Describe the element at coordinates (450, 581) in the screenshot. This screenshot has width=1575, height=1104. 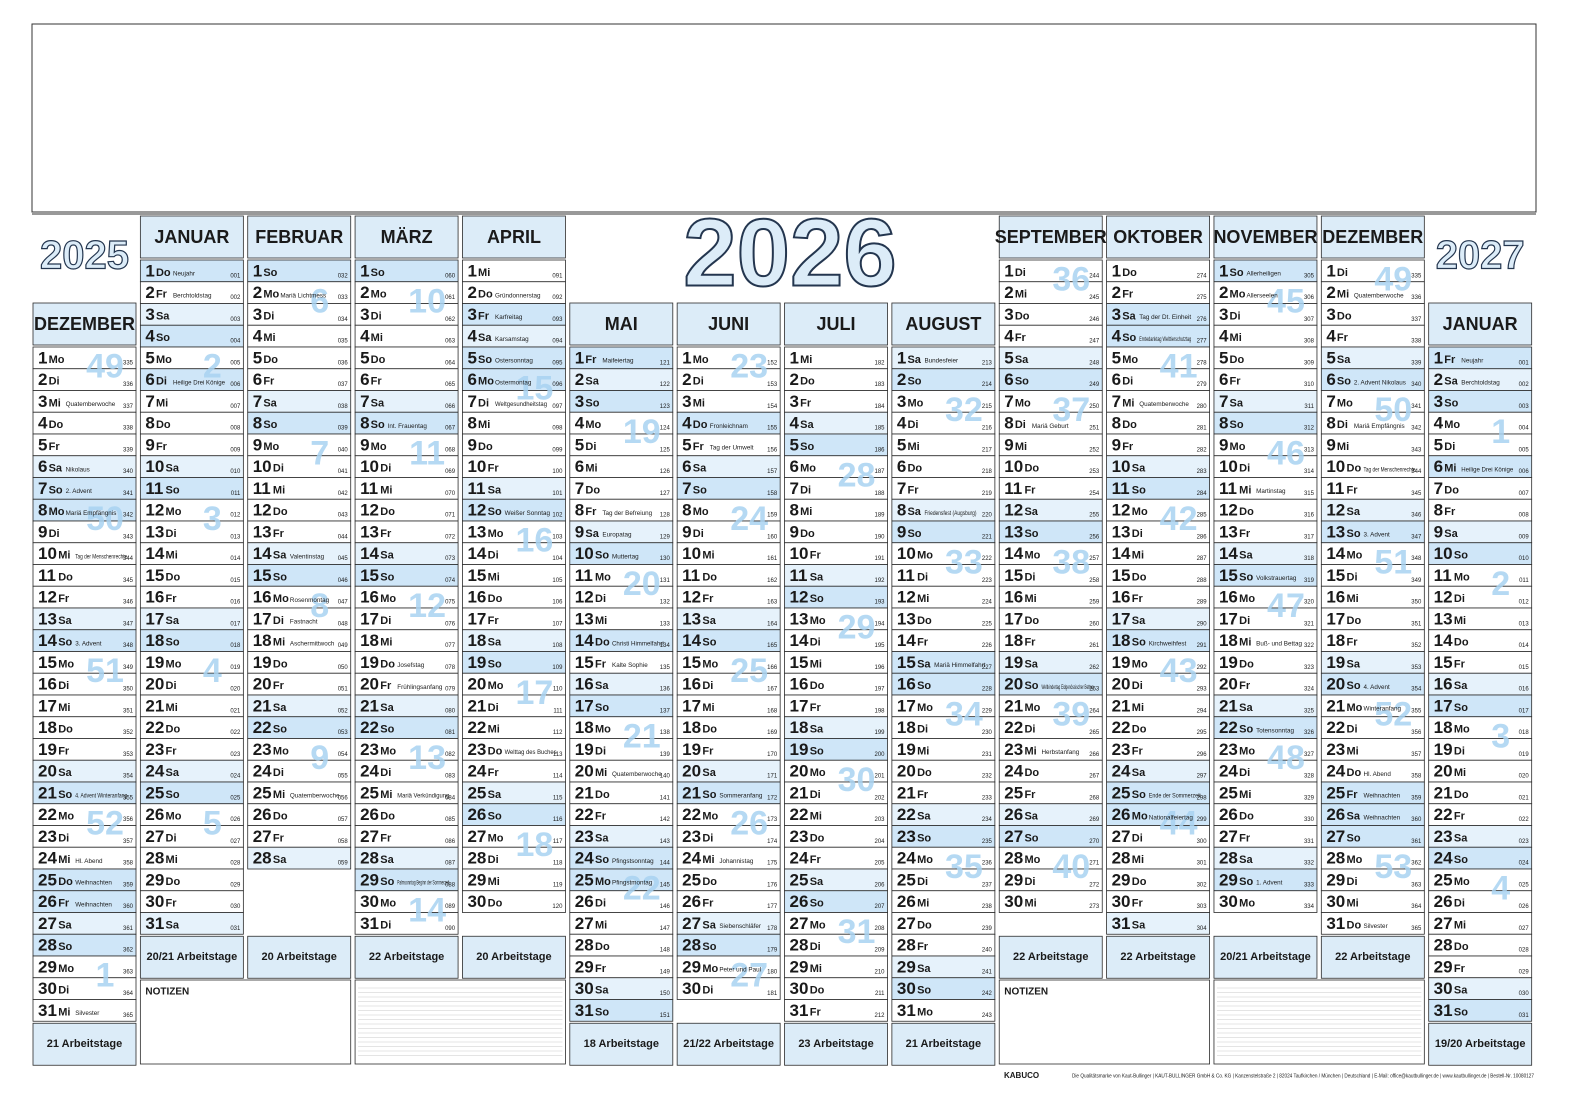
I see `day-of-year: 074` at that location.